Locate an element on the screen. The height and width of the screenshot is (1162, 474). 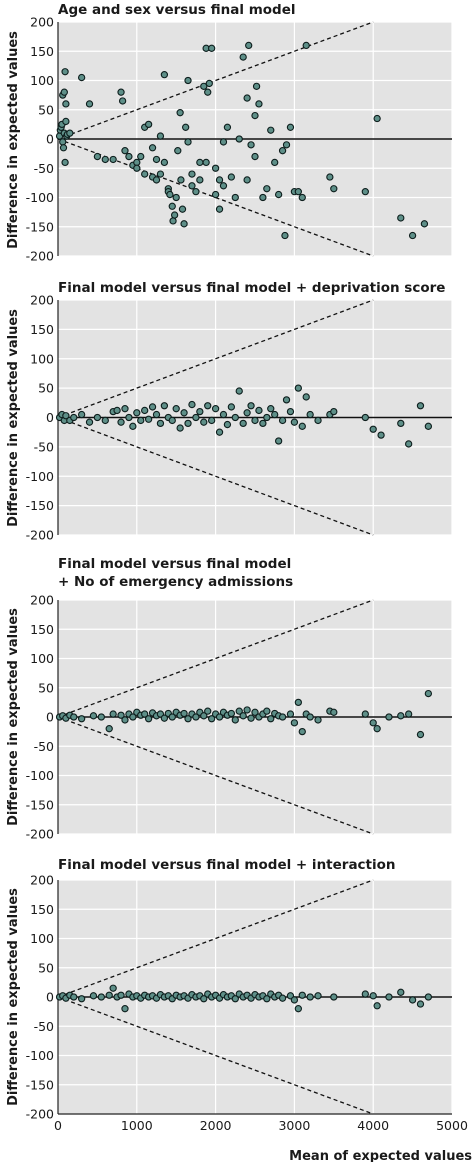
panel-3-title-line-1: Final model versus final model is located at coordinates (174, 564).